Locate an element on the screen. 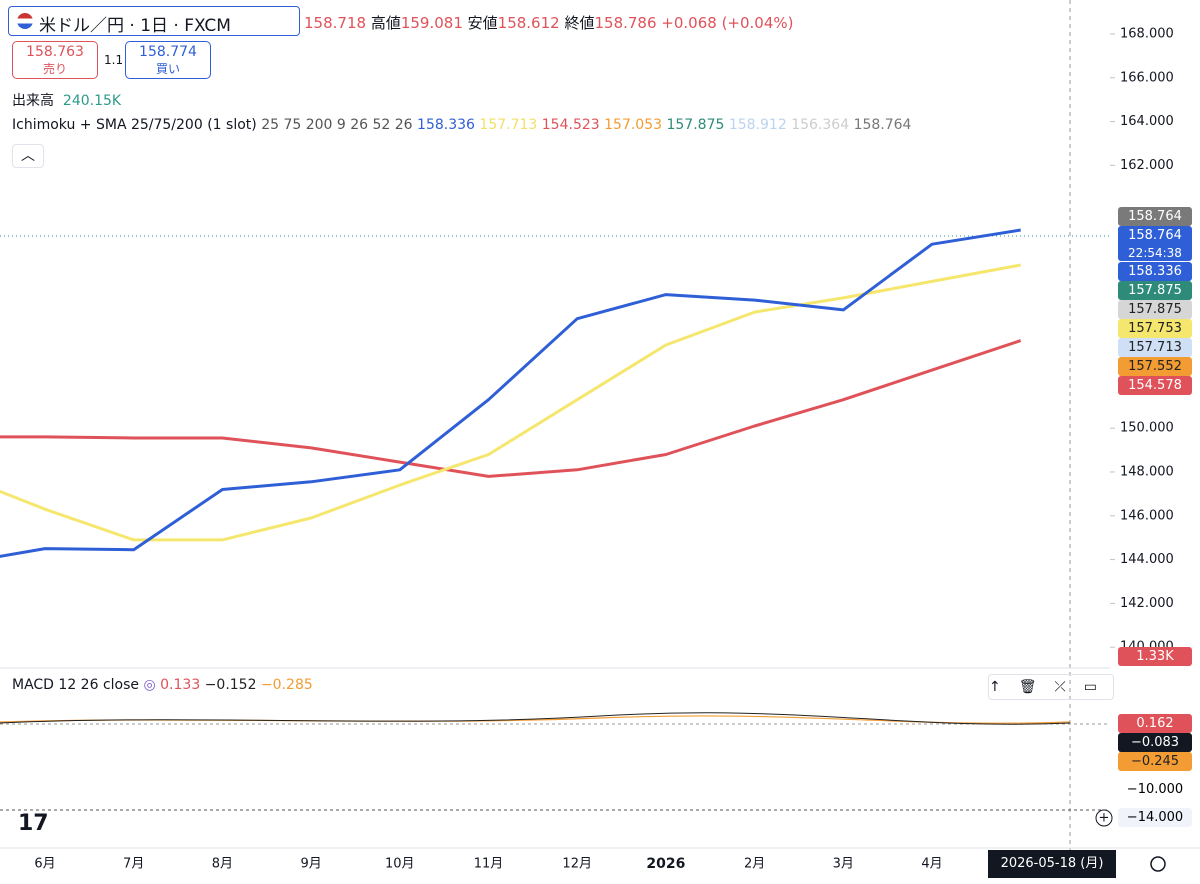 The image size is (1200, 884). price-badge: 157.753 is located at coordinates (1155, 328).